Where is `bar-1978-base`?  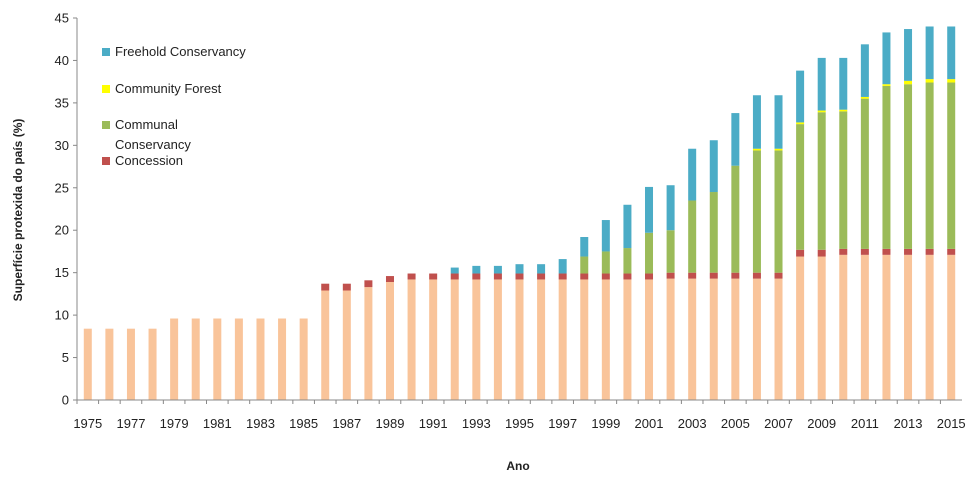
bar-1978-base is located at coordinates (152, 364).